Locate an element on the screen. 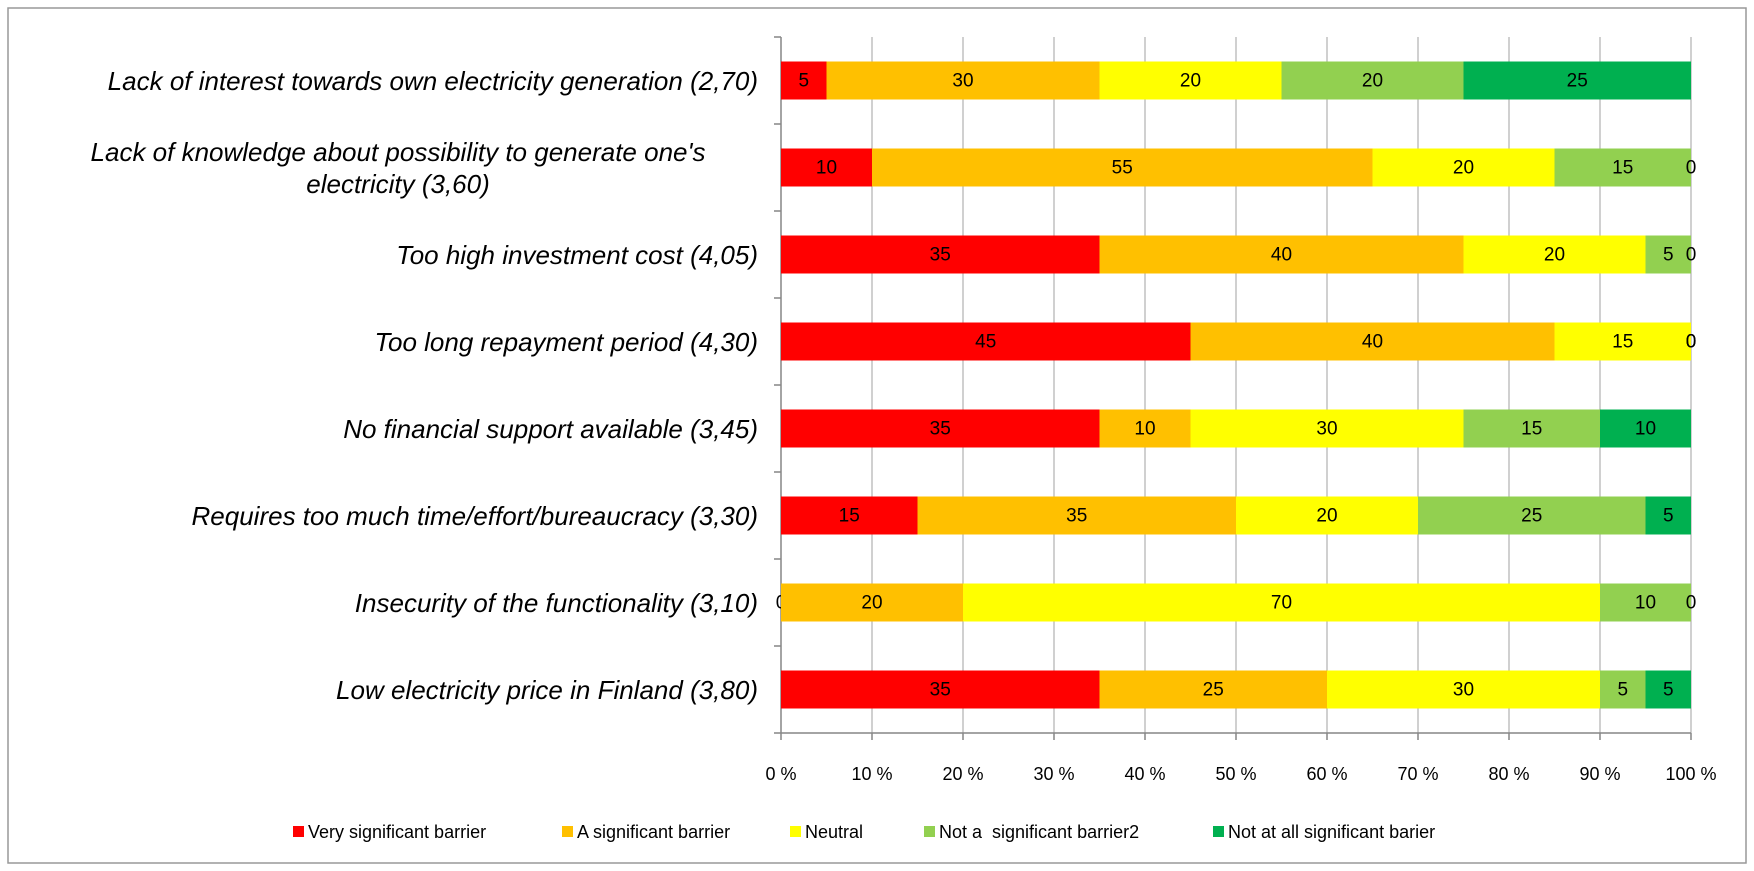 This screenshot has width=1754, height=871. x-tick-label: 80 % is located at coordinates (1508, 774).